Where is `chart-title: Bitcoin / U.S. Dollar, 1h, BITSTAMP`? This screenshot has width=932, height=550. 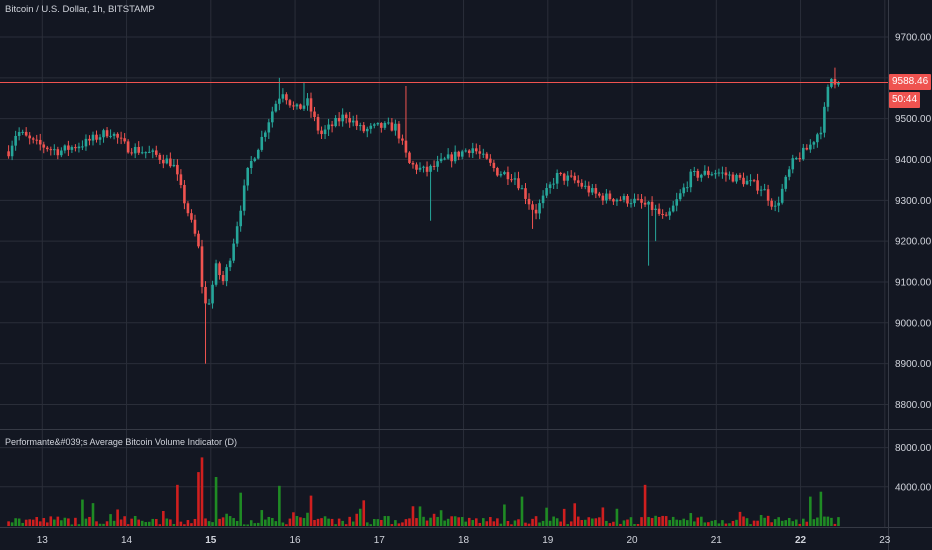
chart-title: Bitcoin / U.S. Dollar, 1h, BITSTAMP is located at coordinates (80, 9).